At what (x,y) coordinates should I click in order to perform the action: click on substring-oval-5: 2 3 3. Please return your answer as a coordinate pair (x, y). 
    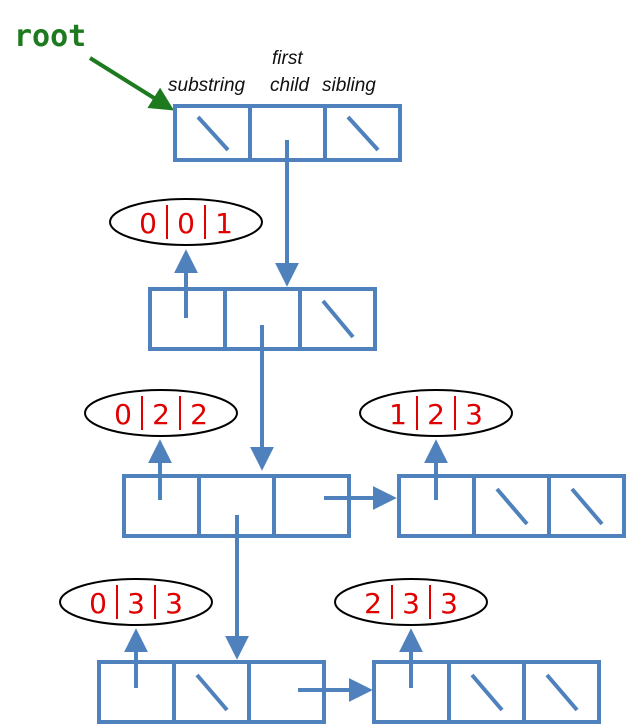
    Looking at the image, I should click on (411, 602).